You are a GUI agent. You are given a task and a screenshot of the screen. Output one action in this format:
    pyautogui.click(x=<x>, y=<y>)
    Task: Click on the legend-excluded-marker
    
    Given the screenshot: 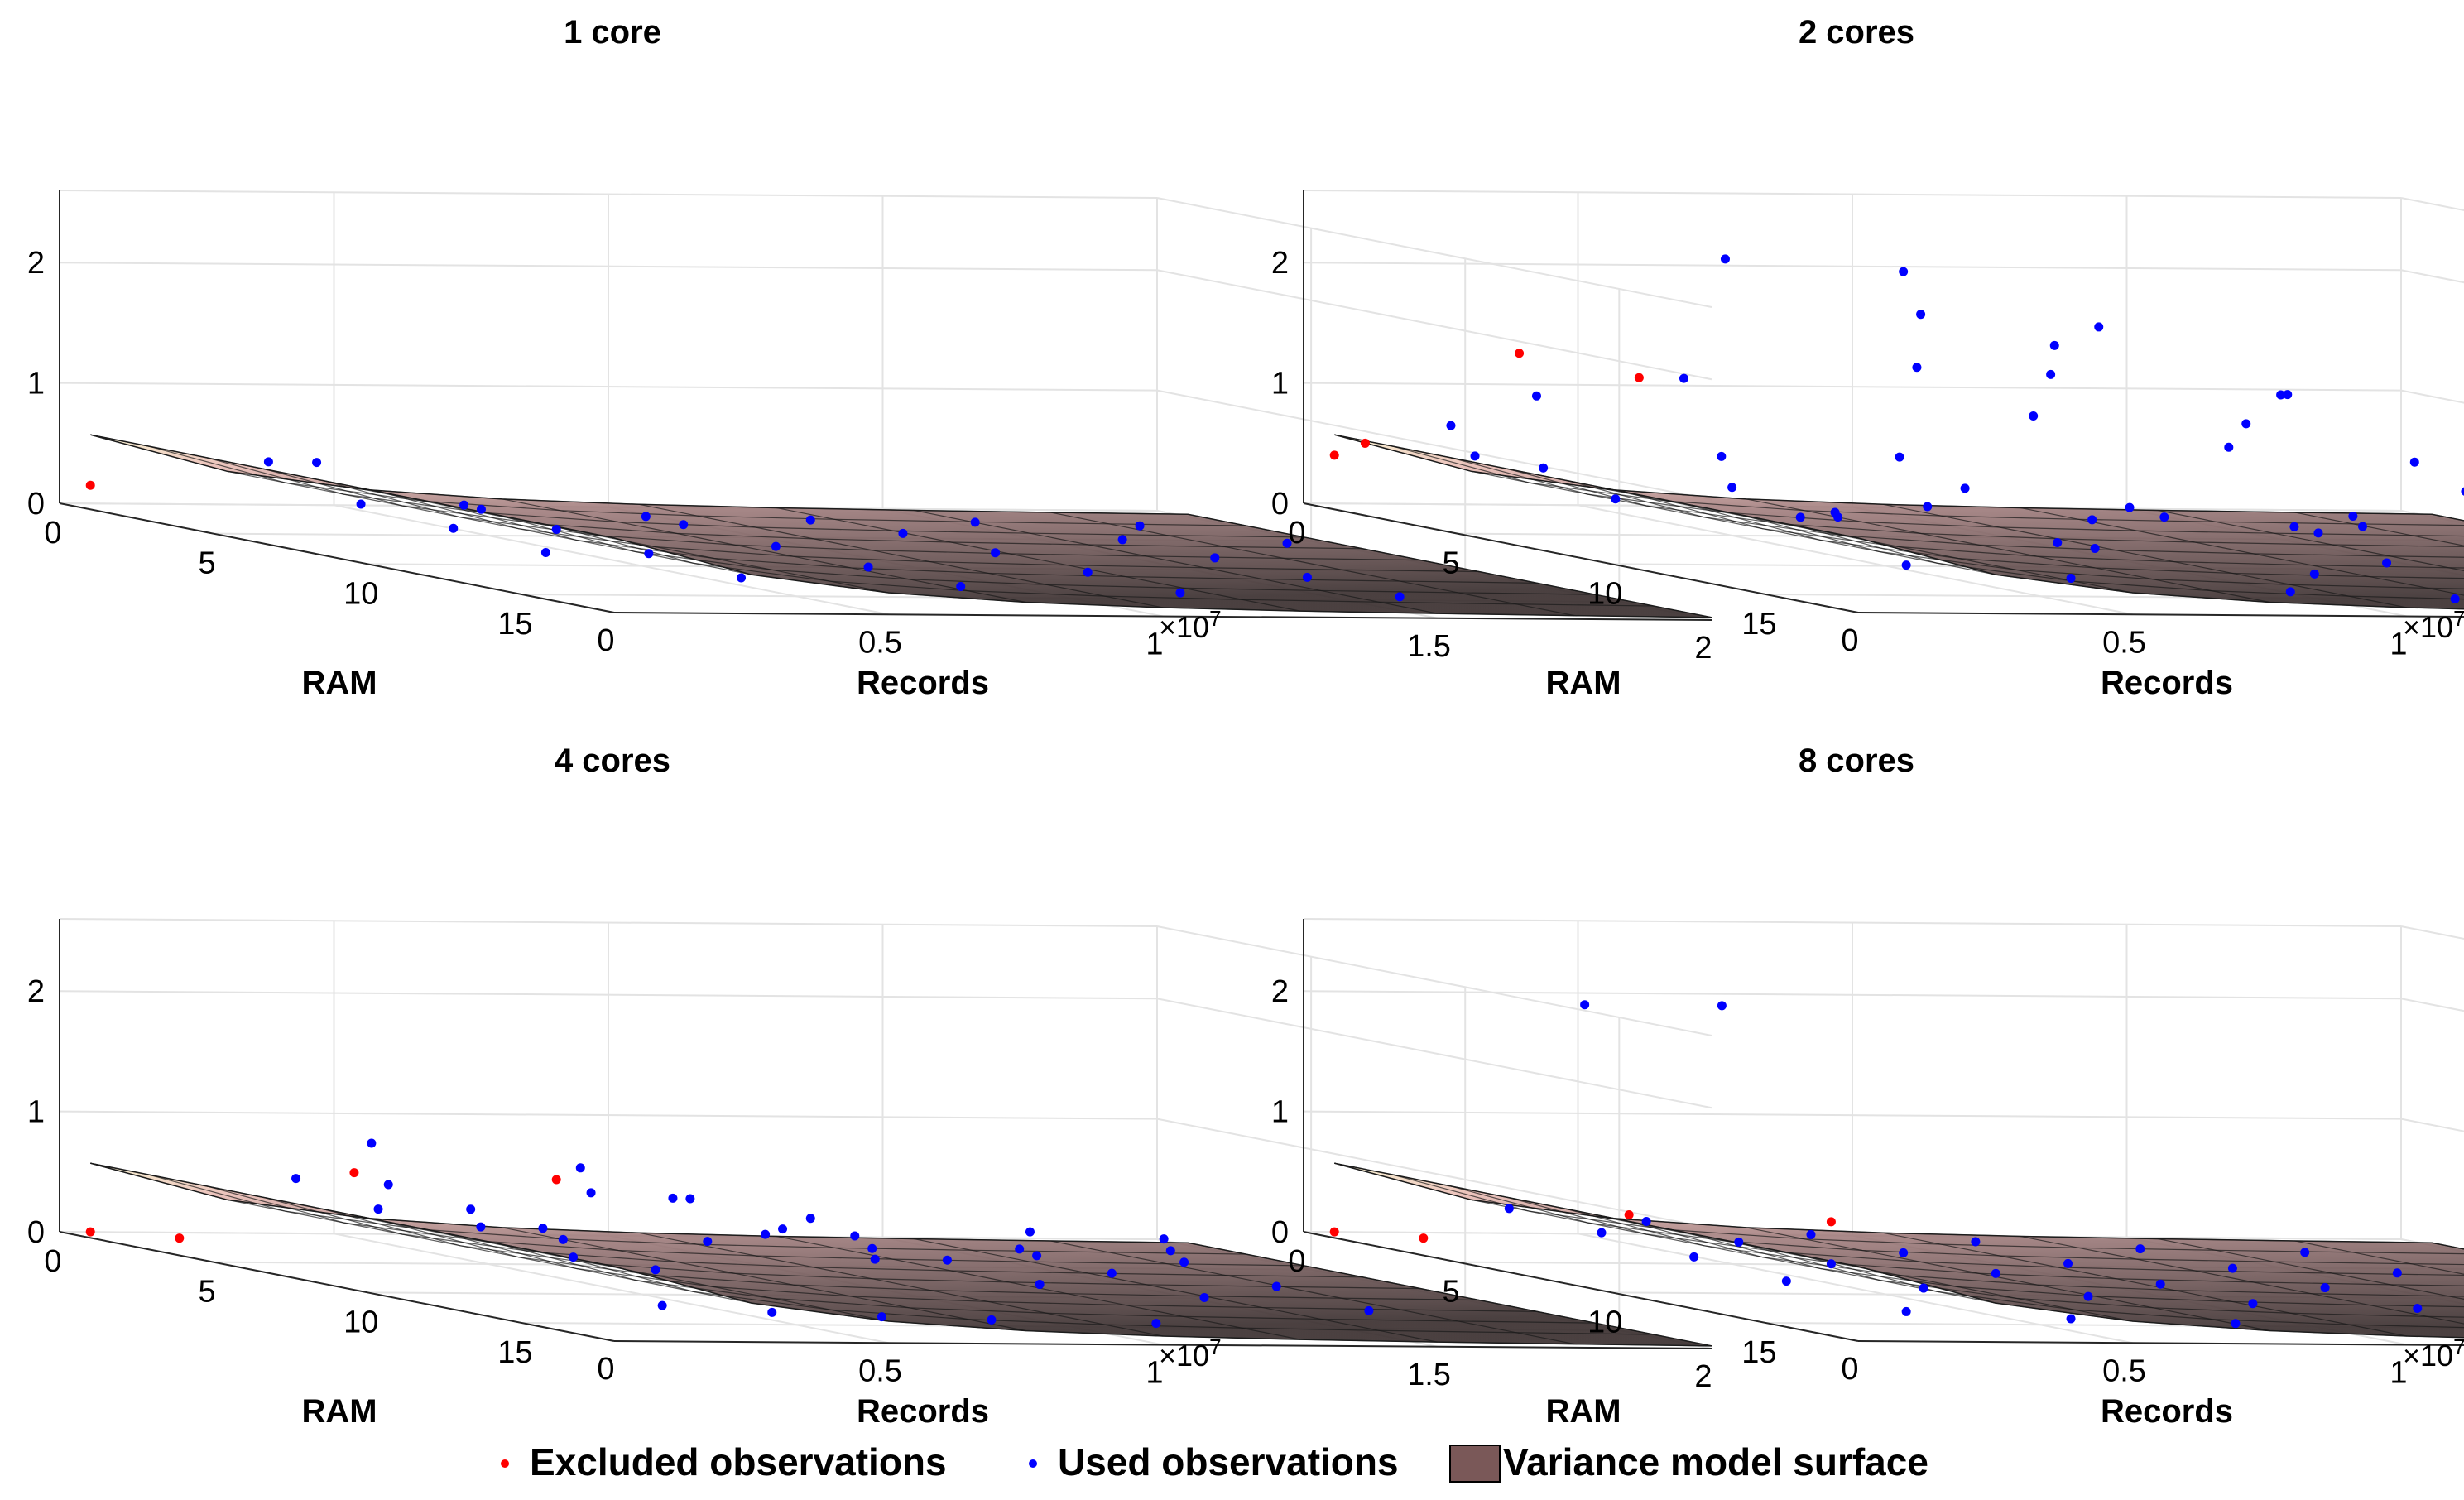 What is the action you would take?
    pyautogui.click(x=505, y=1463)
    